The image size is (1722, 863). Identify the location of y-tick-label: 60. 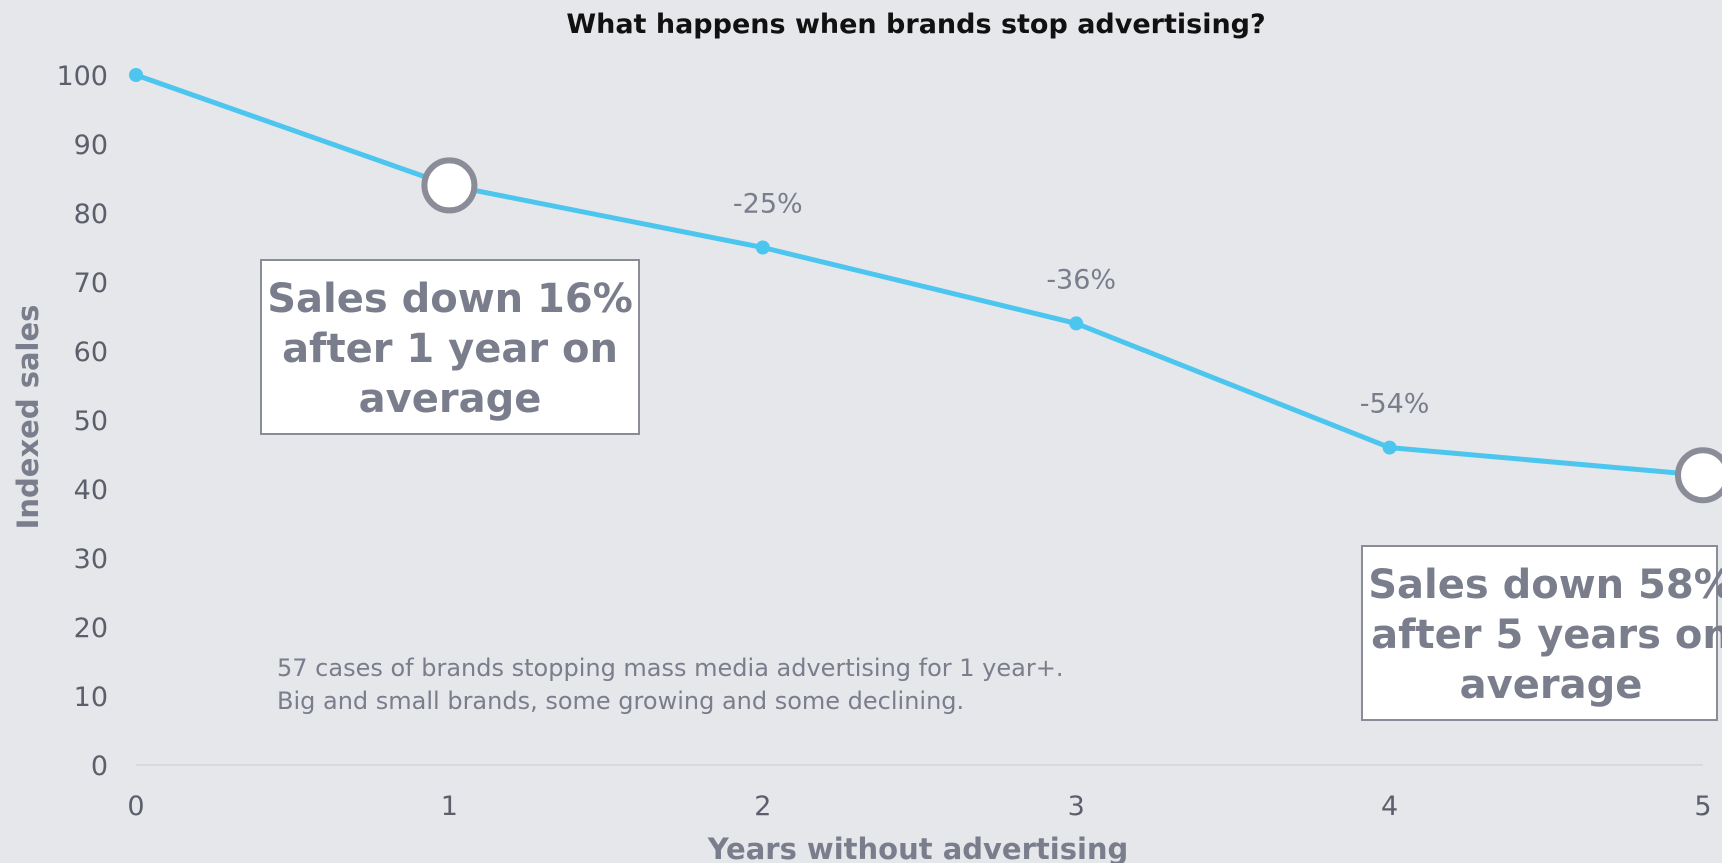
(91, 352).